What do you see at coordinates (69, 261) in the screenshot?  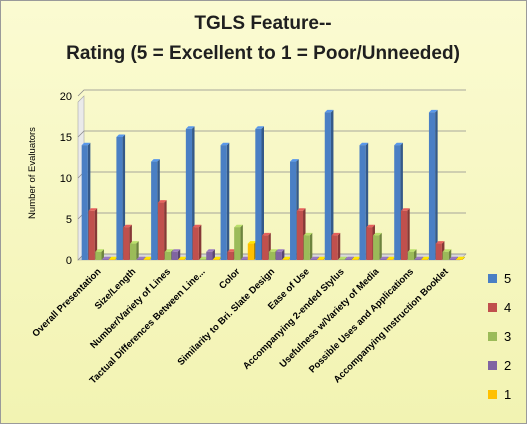 I see `y-tick-label: 0` at bounding box center [69, 261].